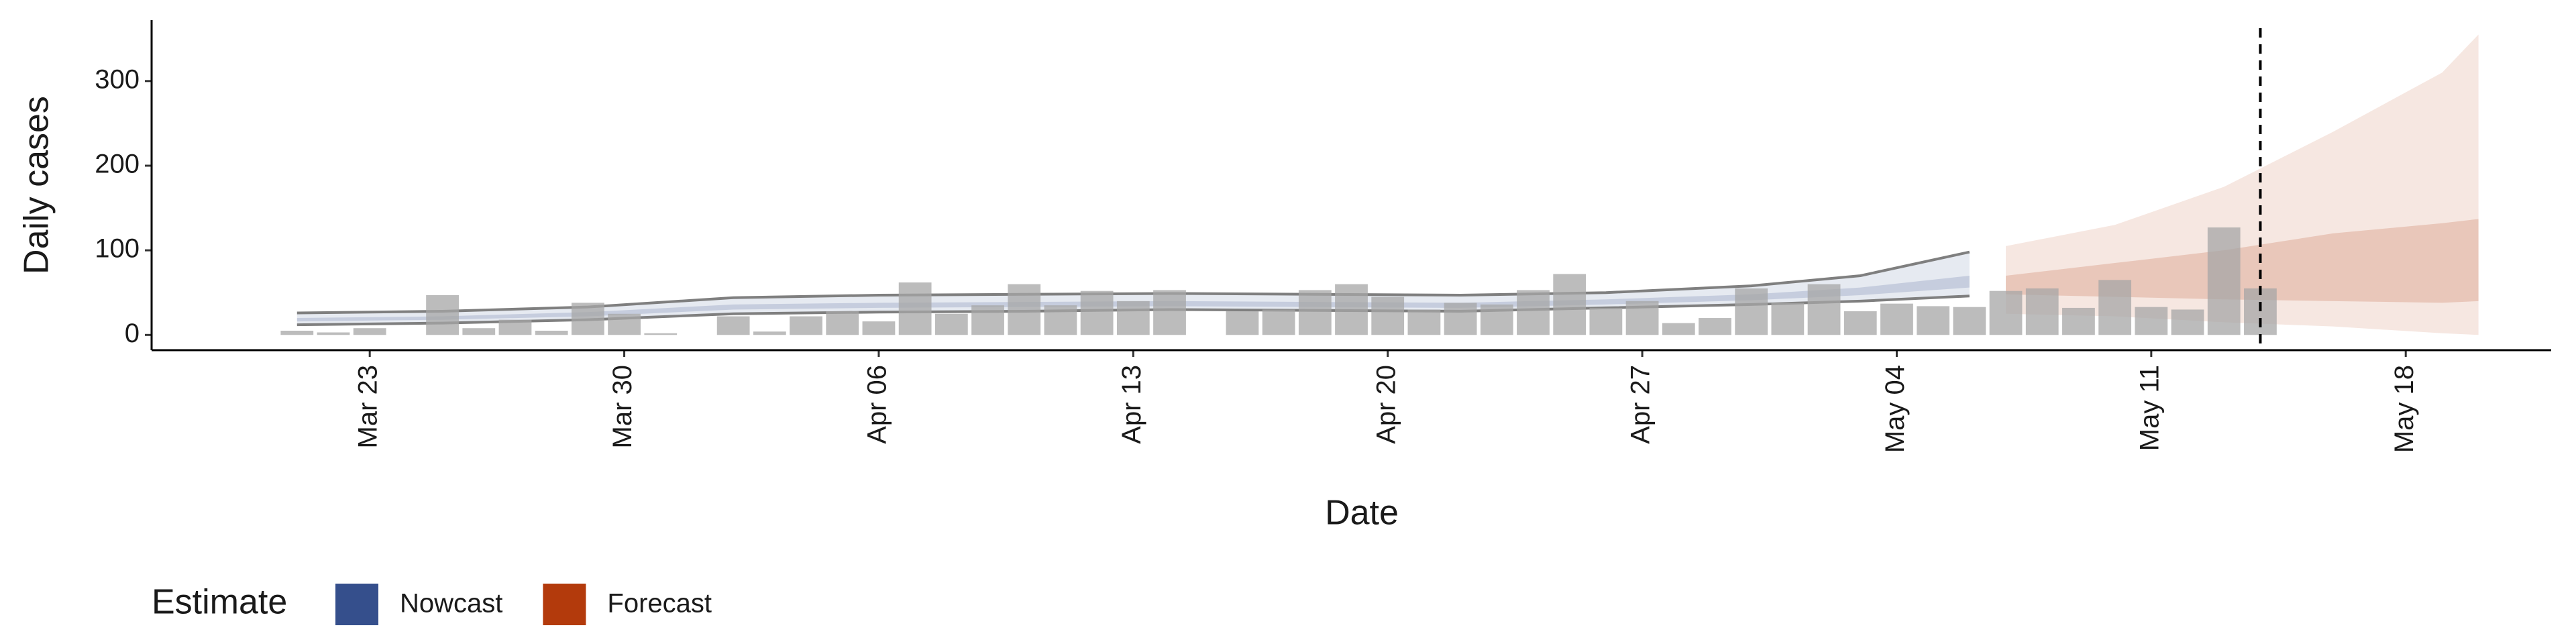  What do you see at coordinates (2404, 409) in the screenshot?
I see `x-tick-label: May 18` at bounding box center [2404, 409].